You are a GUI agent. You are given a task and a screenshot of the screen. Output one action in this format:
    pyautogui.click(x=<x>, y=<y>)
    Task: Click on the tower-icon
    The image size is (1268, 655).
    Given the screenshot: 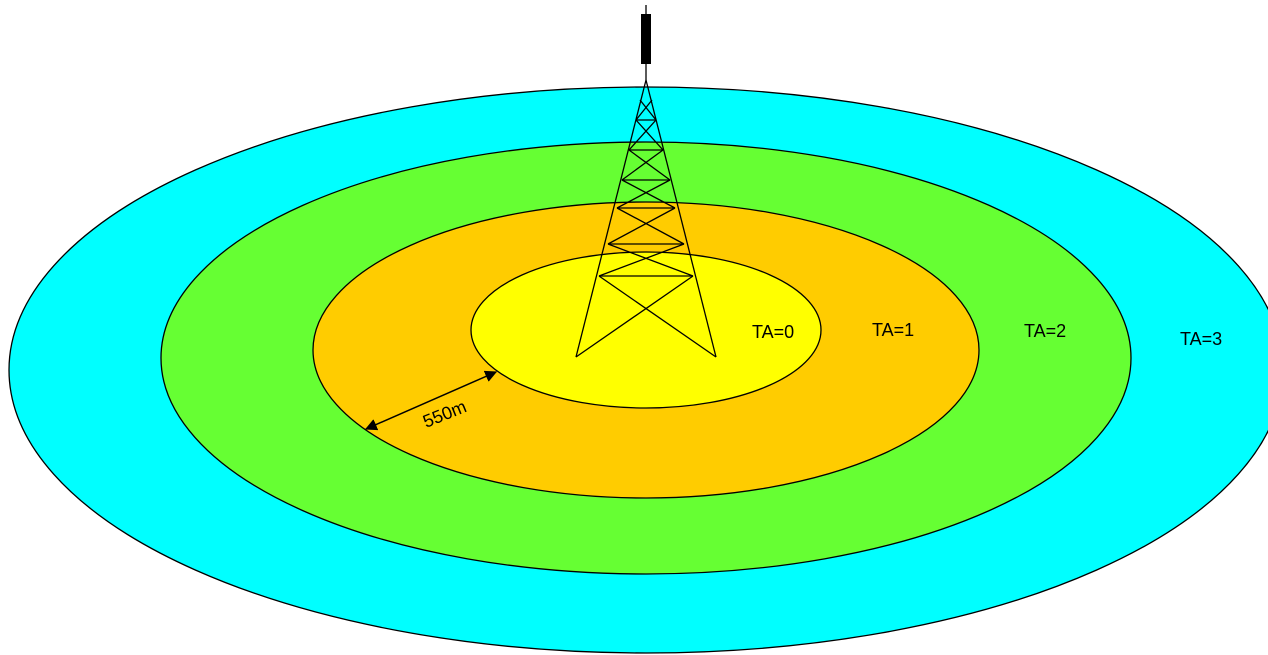 What is the action you would take?
    pyautogui.click(x=646, y=181)
    